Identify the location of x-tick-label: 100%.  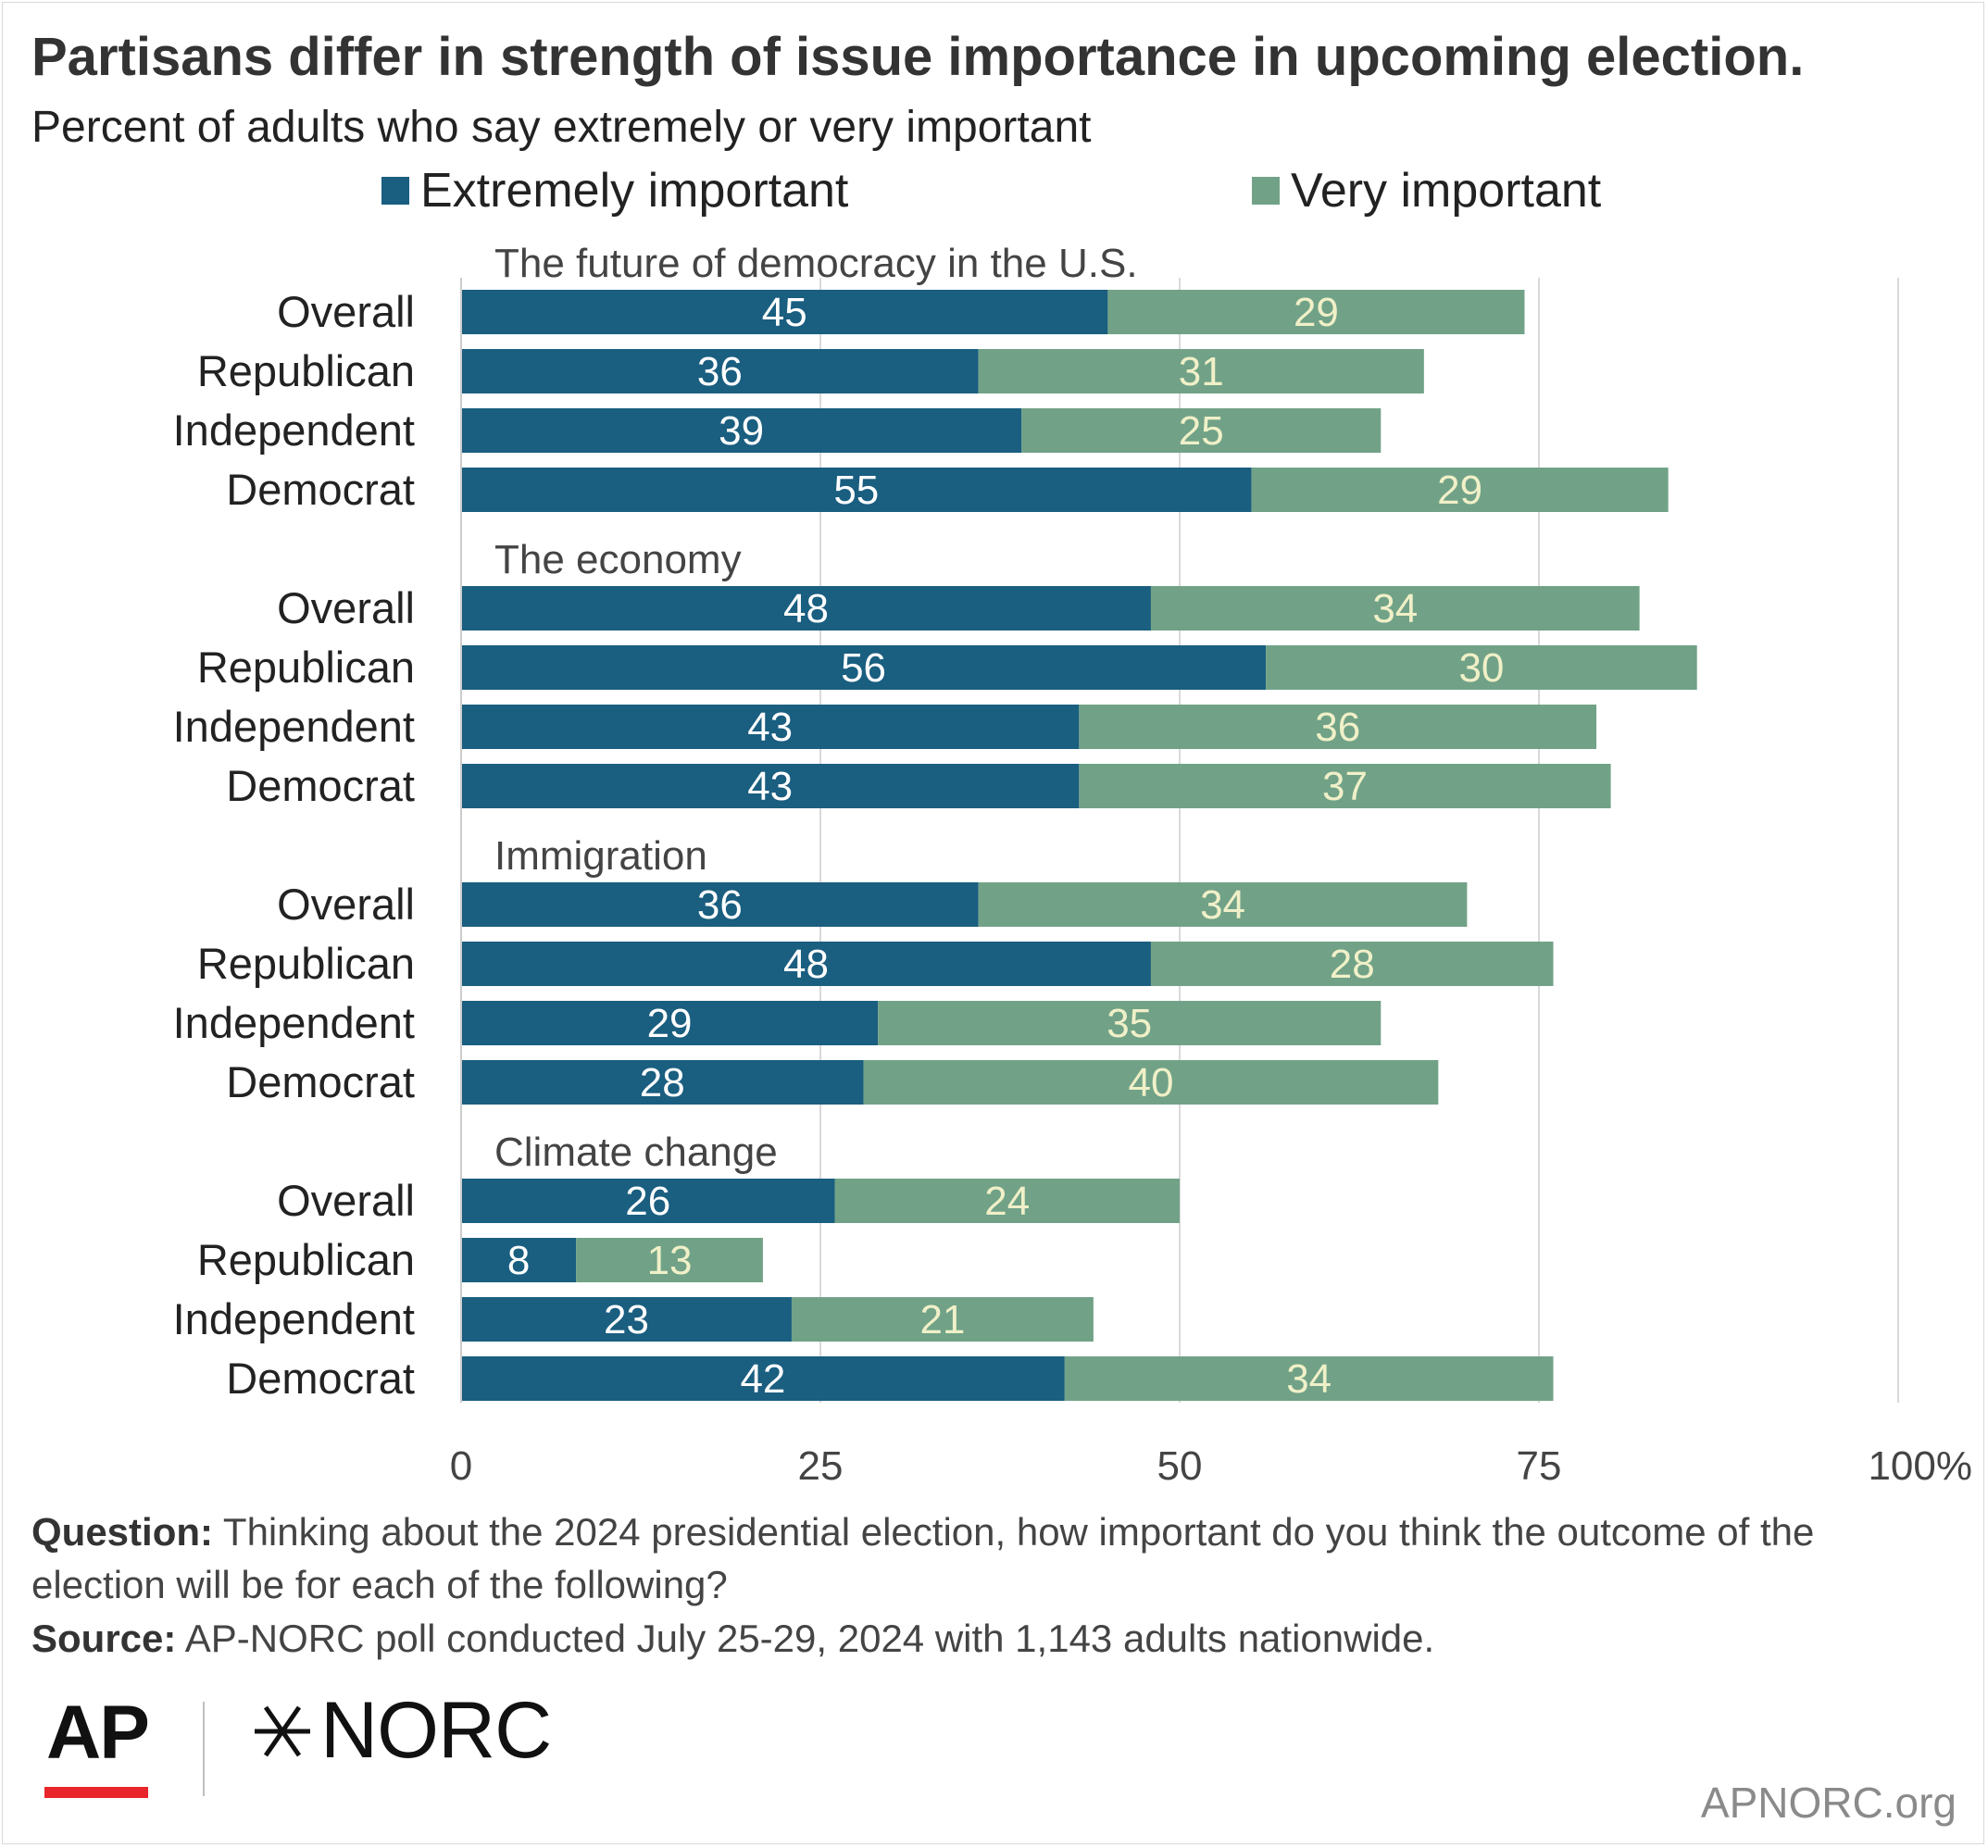
(1920, 1466).